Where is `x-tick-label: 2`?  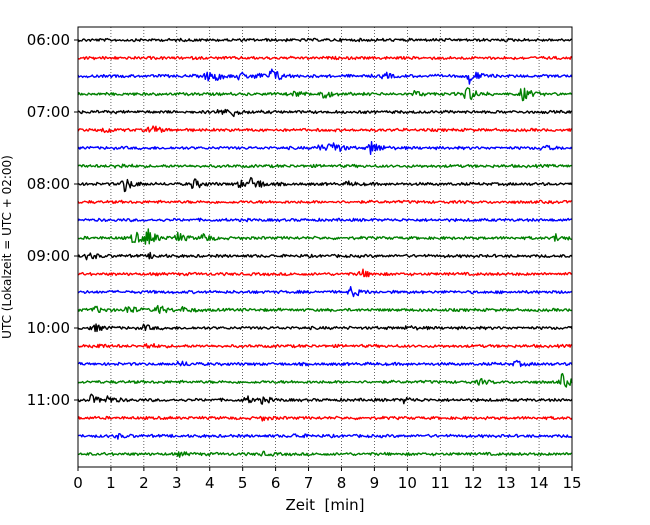 x-tick-label: 2 is located at coordinates (144, 483).